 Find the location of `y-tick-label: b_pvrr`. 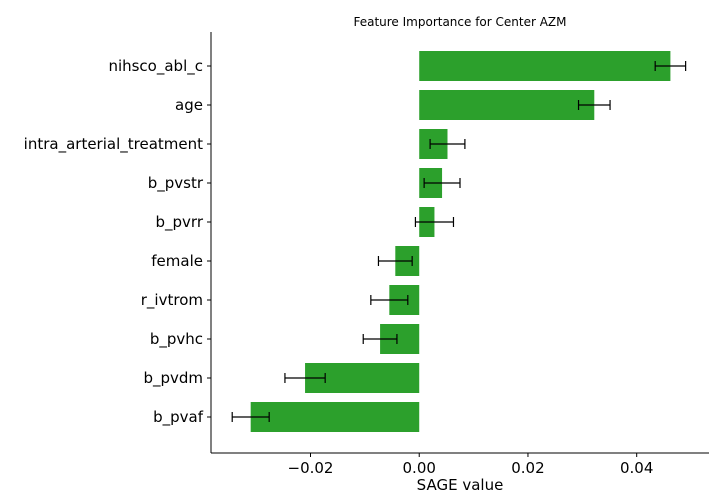

y-tick-label: b_pvrr is located at coordinates (180, 222).